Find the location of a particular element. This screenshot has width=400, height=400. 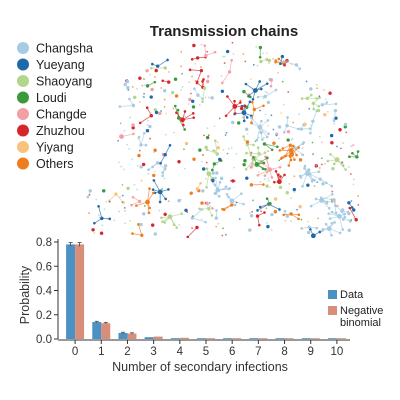

legend-label: Zhuzhou is located at coordinates (60, 131).